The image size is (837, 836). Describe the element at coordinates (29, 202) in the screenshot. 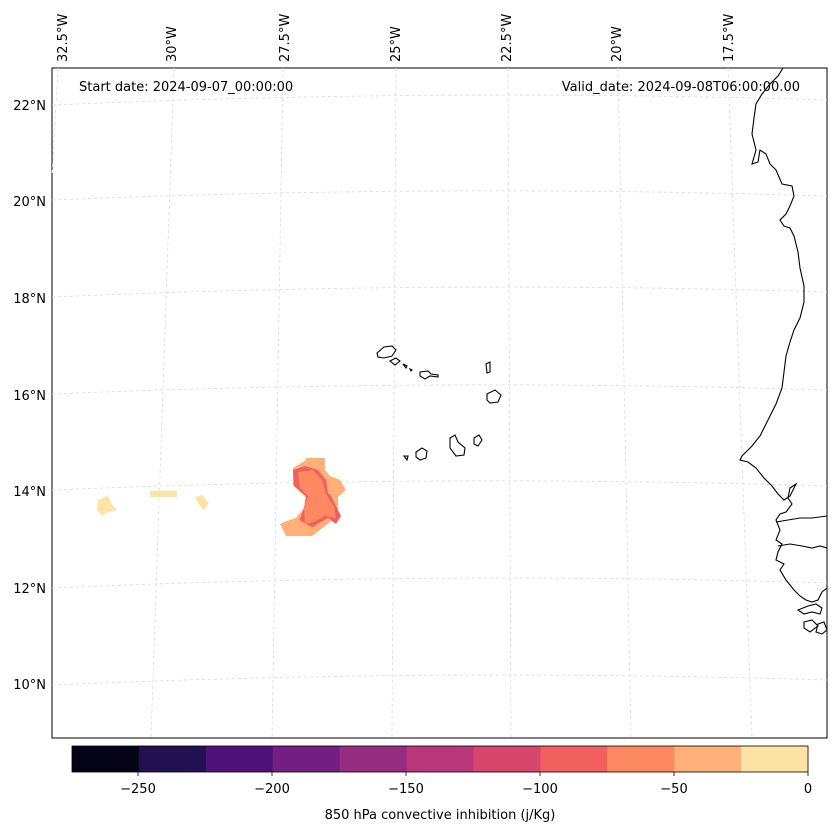

I see `latitude-label: 20°N` at that location.